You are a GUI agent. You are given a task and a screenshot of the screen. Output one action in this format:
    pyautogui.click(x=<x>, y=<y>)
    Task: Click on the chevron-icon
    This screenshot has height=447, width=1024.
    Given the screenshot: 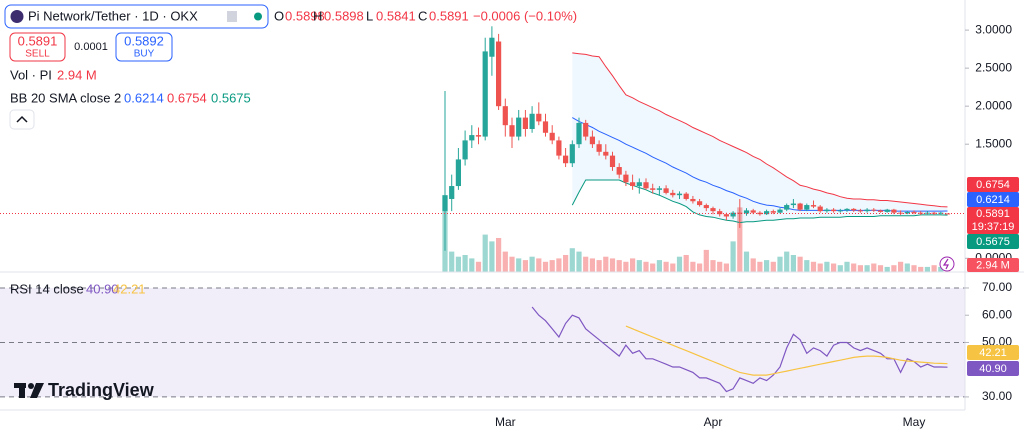 What is the action you would take?
    pyautogui.click(x=22, y=119)
    